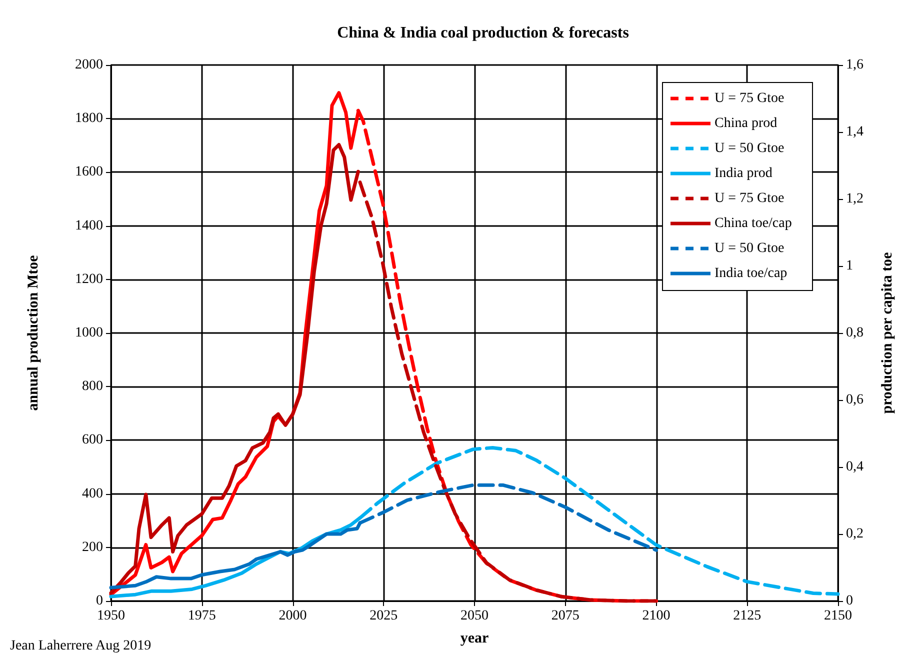 This screenshot has height=663, width=903. Describe the element at coordinates (855, 199) in the screenshot. I see `y2-tick-label: 1,2` at that location.